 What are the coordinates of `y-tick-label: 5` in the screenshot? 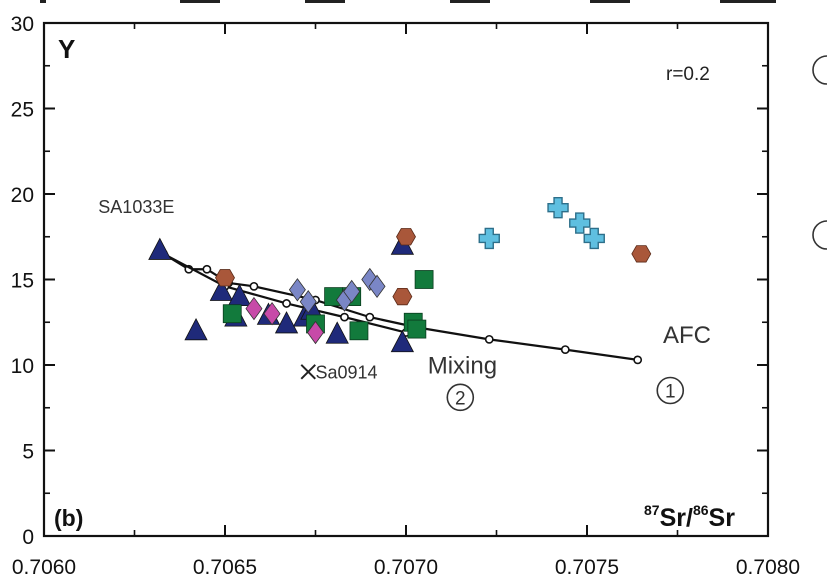 It's located at (28, 452).